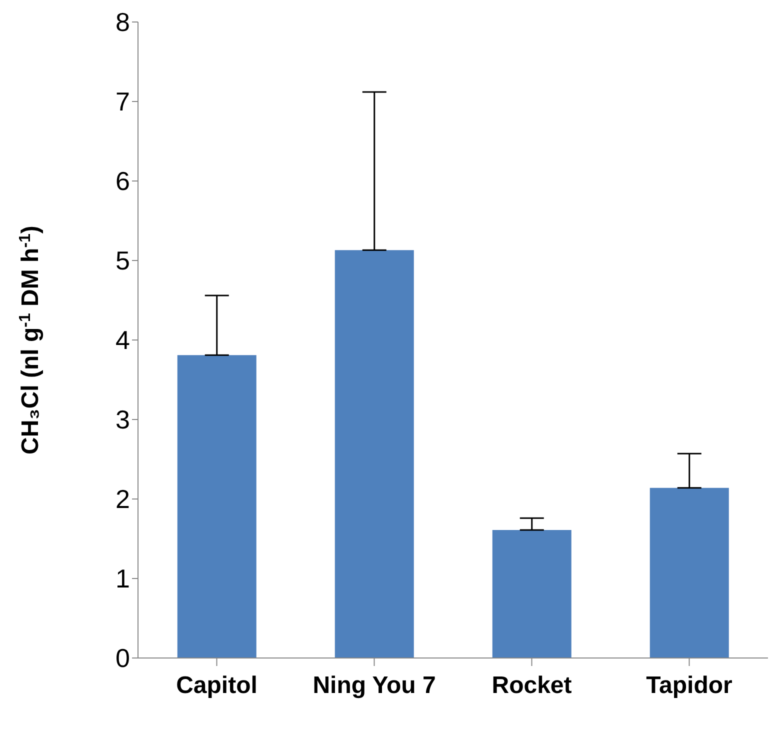 The image size is (780, 731). What do you see at coordinates (374, 686) in the screenshot?
I see `x-tick-label: Ning You 7` at bounding box center [374, 686].